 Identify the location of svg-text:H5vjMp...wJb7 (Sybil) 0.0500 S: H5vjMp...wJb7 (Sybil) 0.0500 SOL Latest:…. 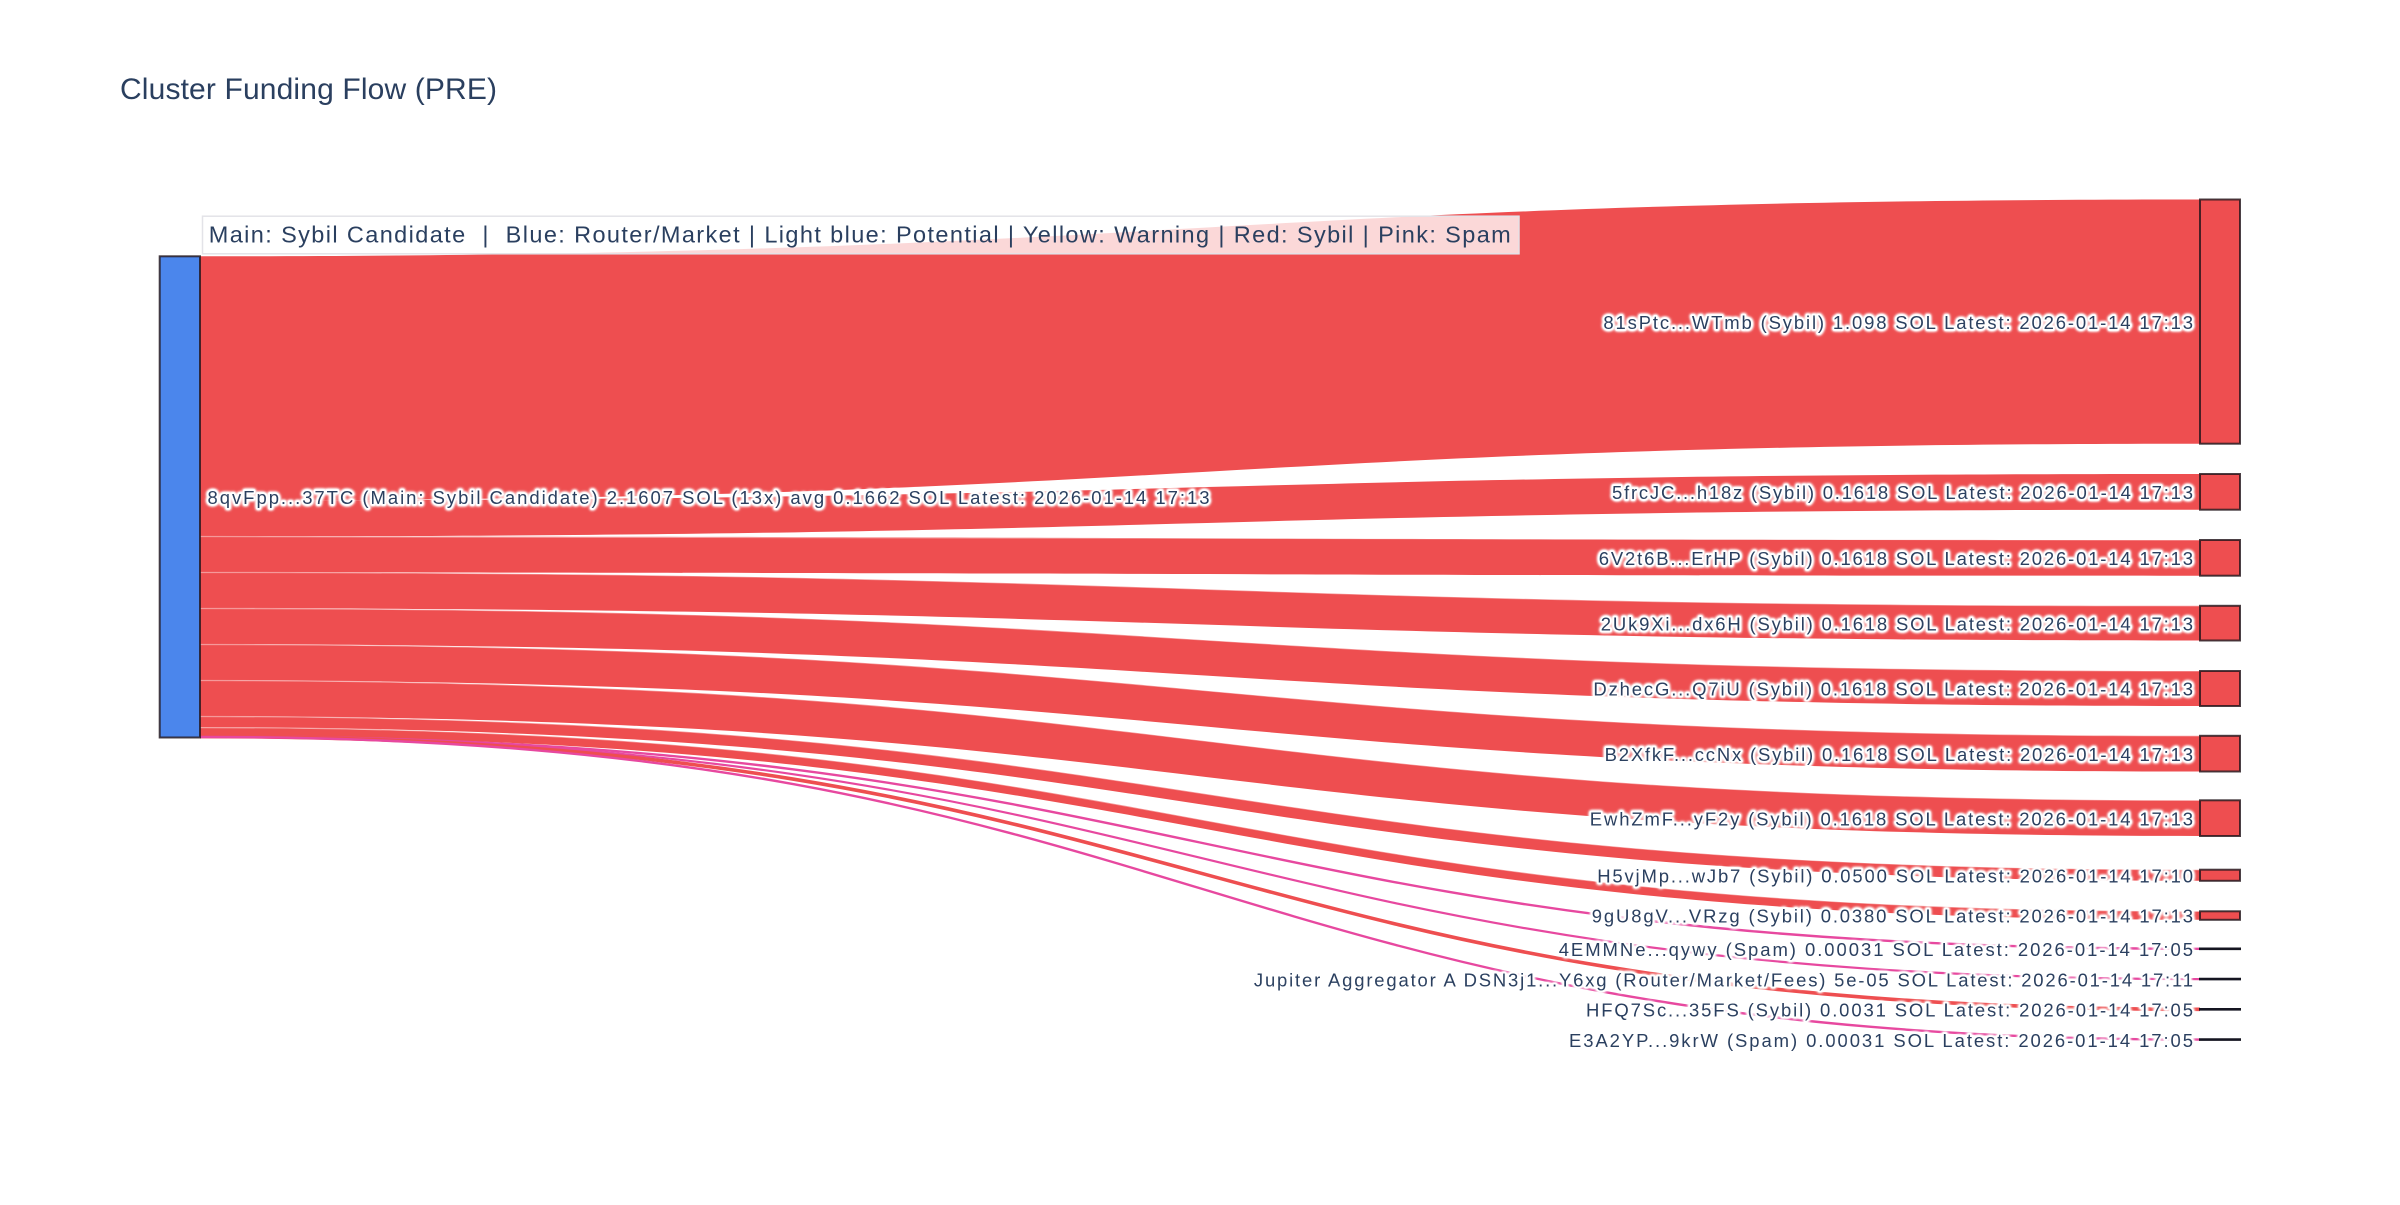
(1895, 876).